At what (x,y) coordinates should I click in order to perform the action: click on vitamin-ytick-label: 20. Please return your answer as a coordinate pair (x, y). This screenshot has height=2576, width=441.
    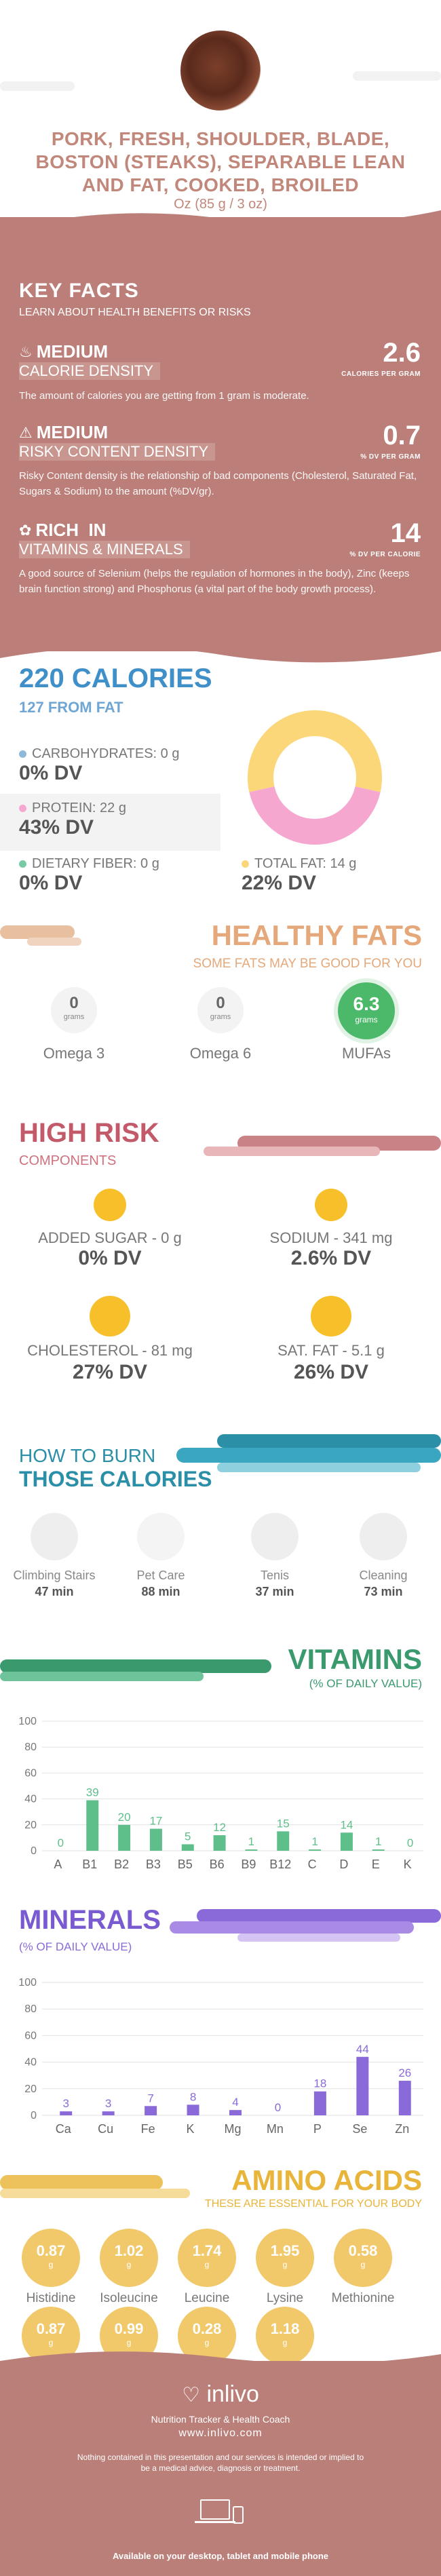
    Looking at the image, I should click on (30, 1825).